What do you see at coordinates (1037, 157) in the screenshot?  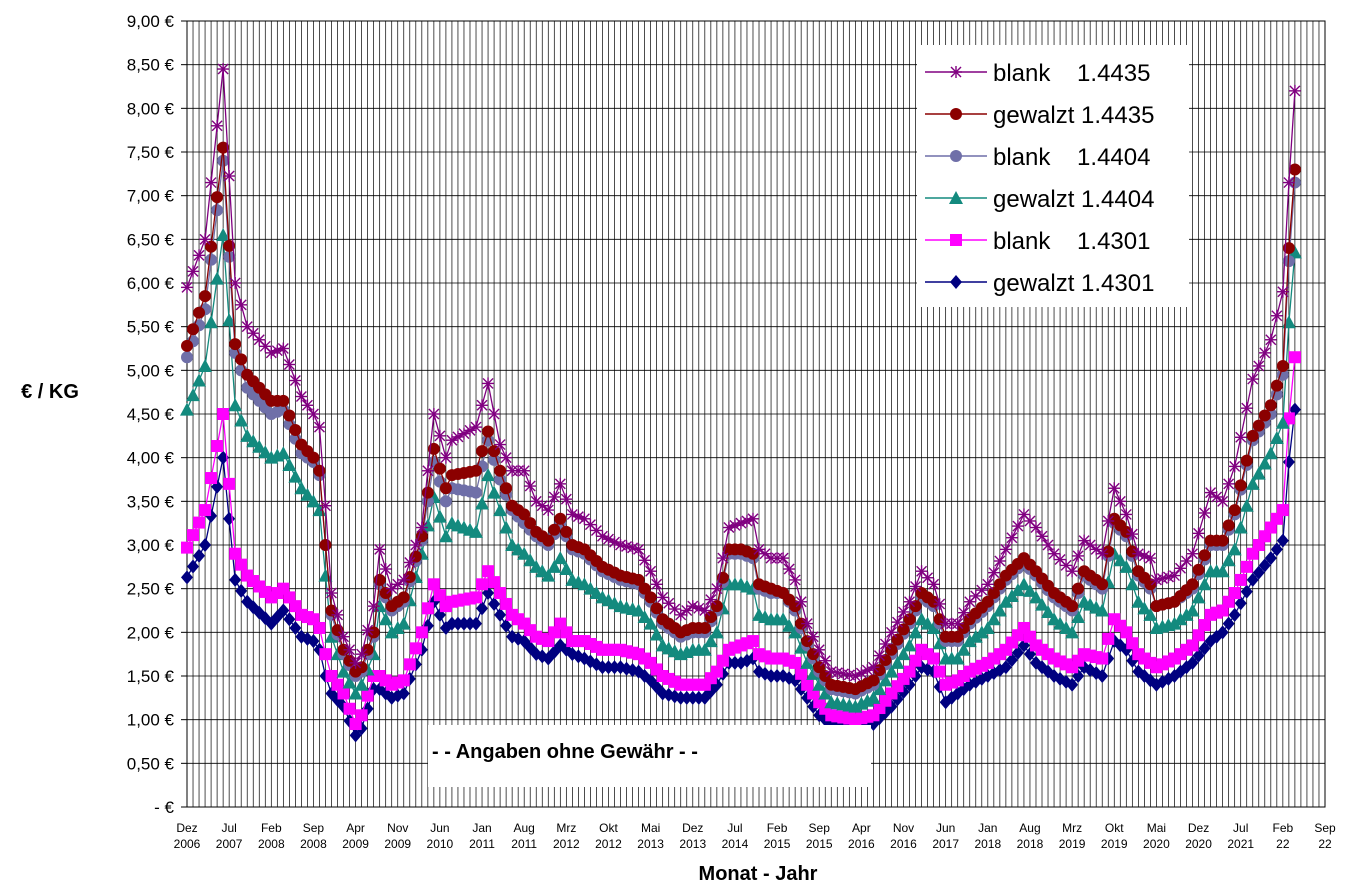 I see `legend-item: blank 1.4404` at bounding box center [1037, 157].